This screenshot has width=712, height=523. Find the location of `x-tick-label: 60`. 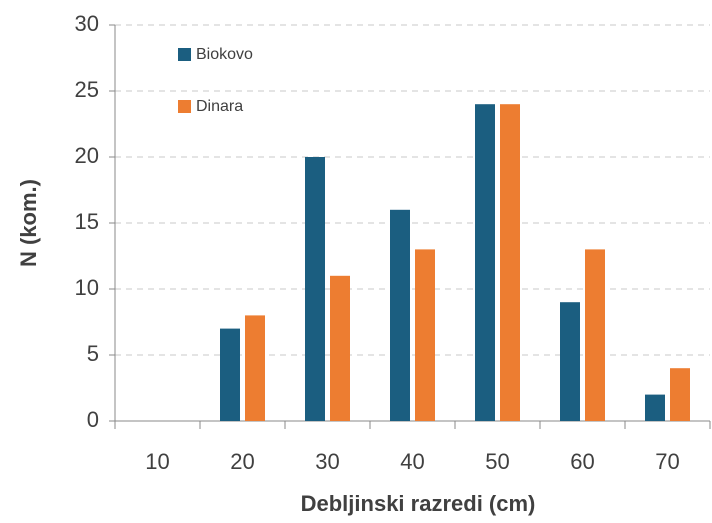

x-tick-label: 60 is located at coordinates (582, 461).